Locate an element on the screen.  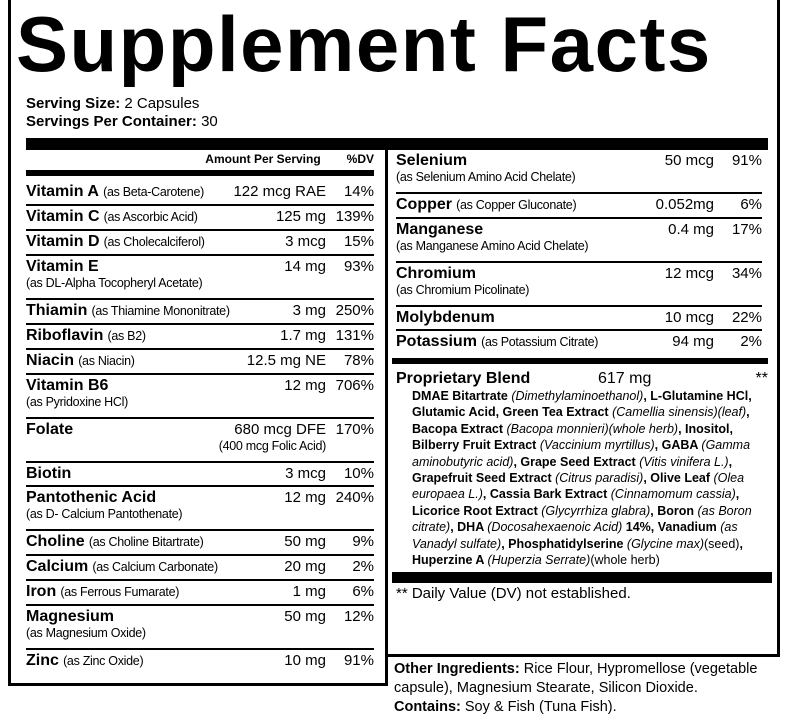
nutrient-dv: 250% is located at coordinates (354, 310).